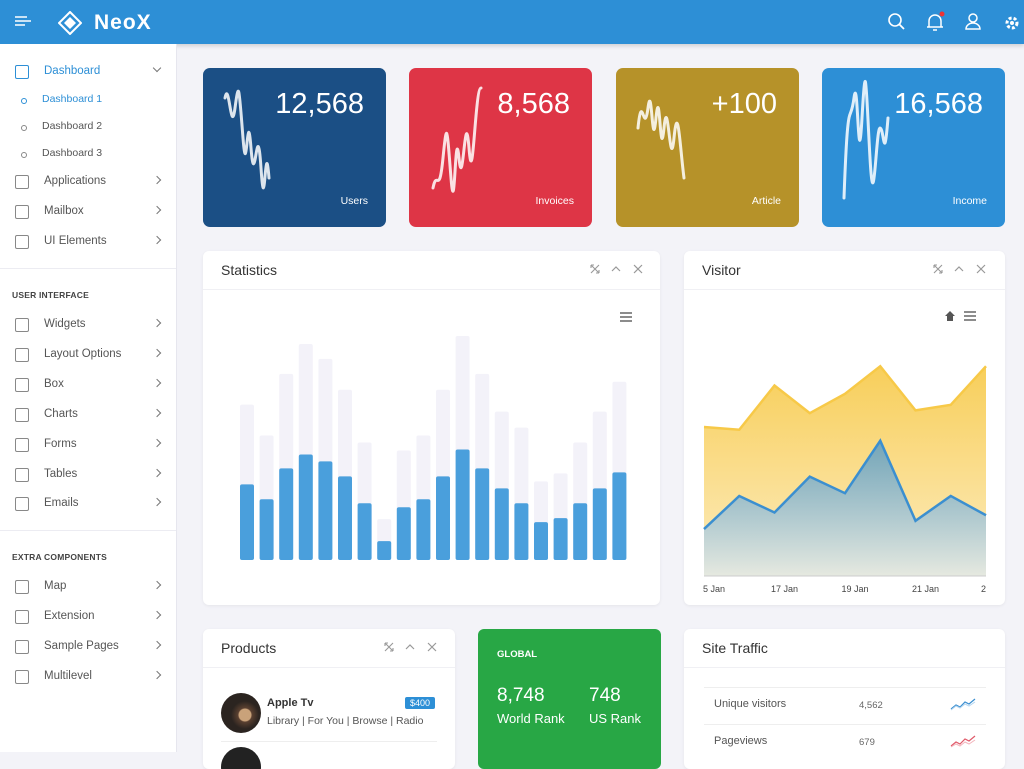 This screenshot has height=769, width=1024. Describe the element at coordinates (88, 587) in the screenshot. I see `menu-item: Map` at that location.